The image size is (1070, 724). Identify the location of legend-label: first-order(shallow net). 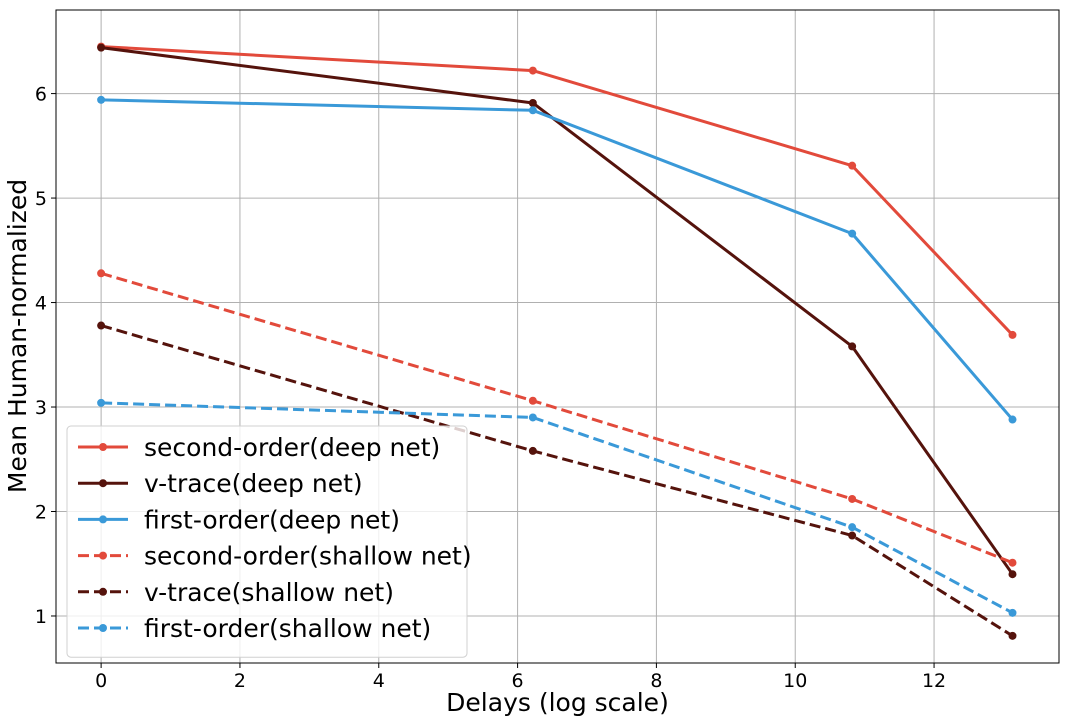
(287, 628).